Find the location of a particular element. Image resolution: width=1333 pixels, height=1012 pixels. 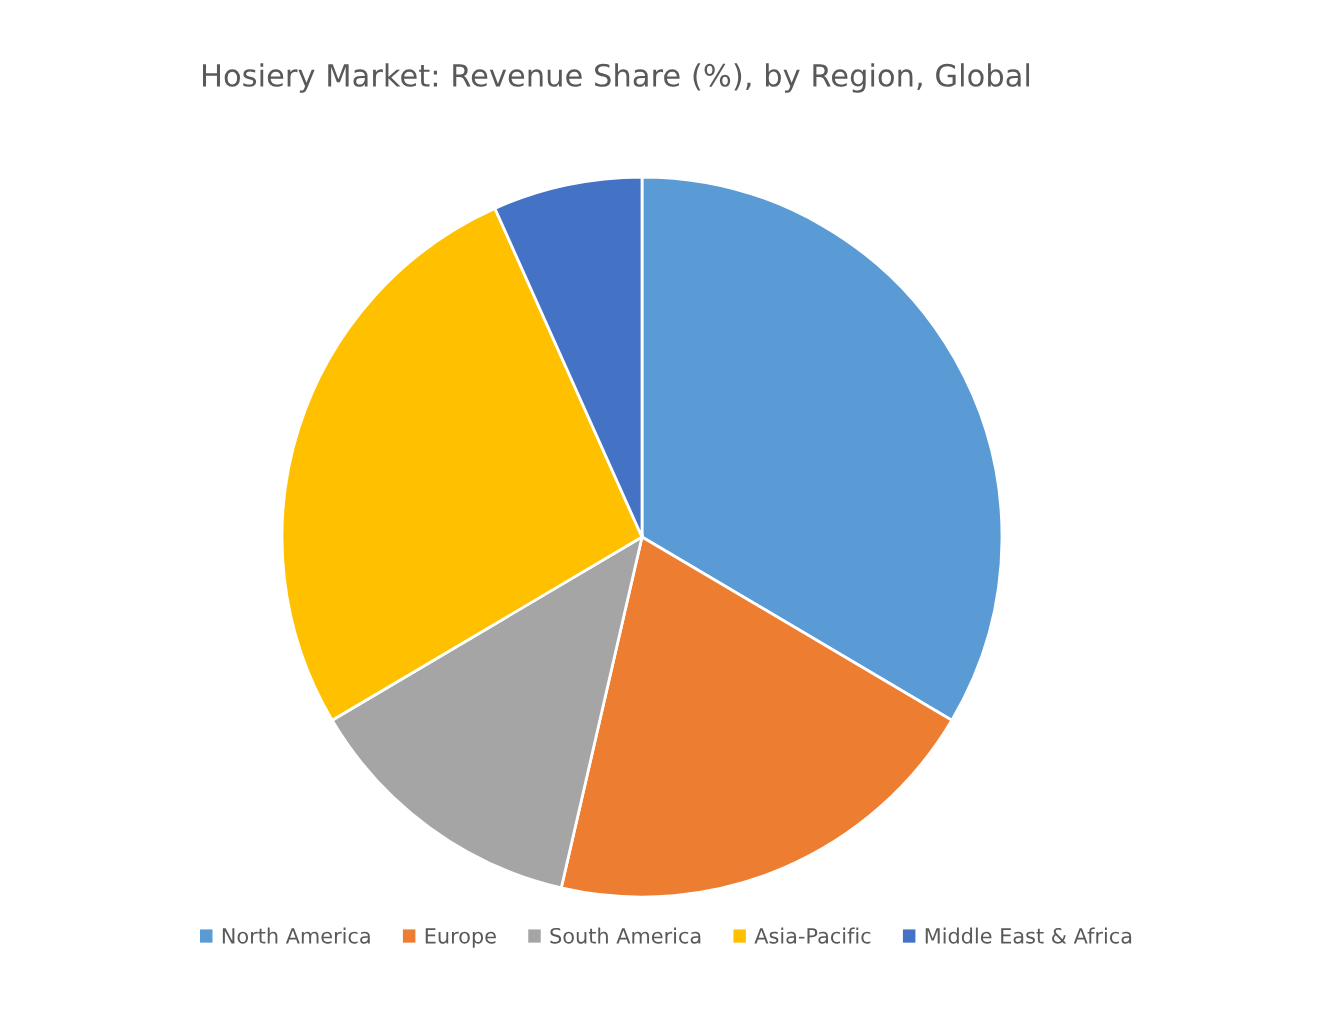

legend-label: North America is located at coordinates (296, 935).